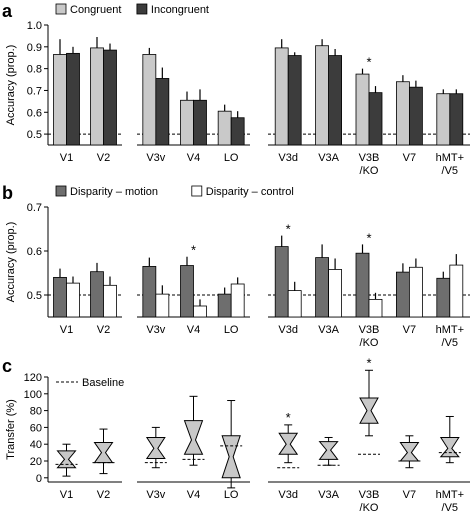 The width and height of the screenshot is (474, 517). I want to click on panel-letter: c, so click(7, 366).